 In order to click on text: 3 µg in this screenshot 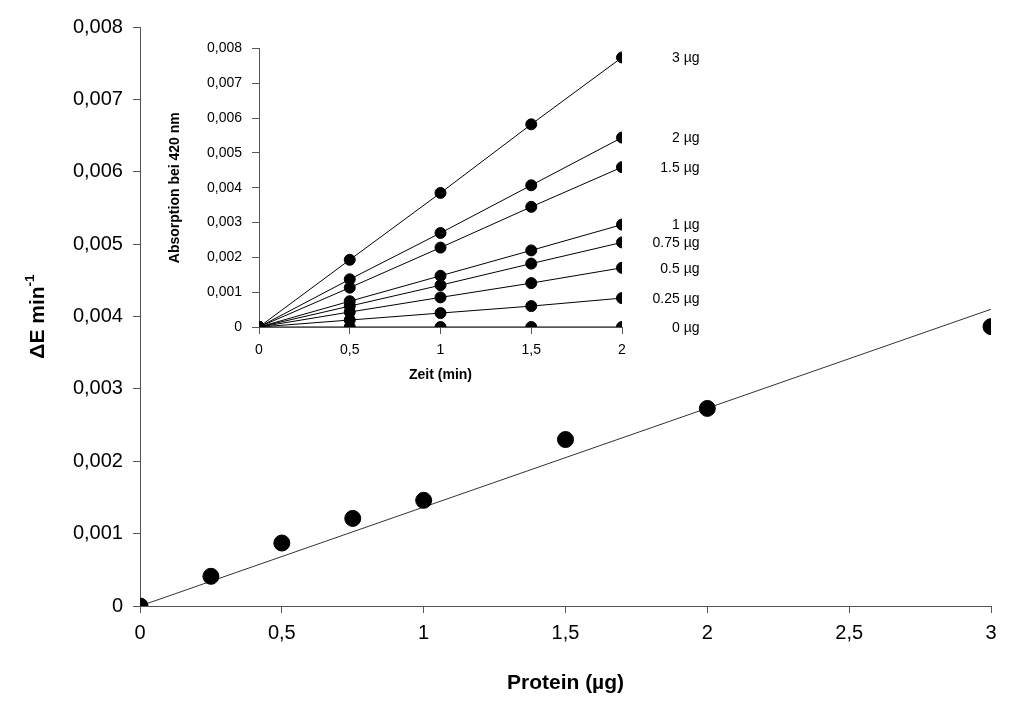, I will do `click(685, 57)`.